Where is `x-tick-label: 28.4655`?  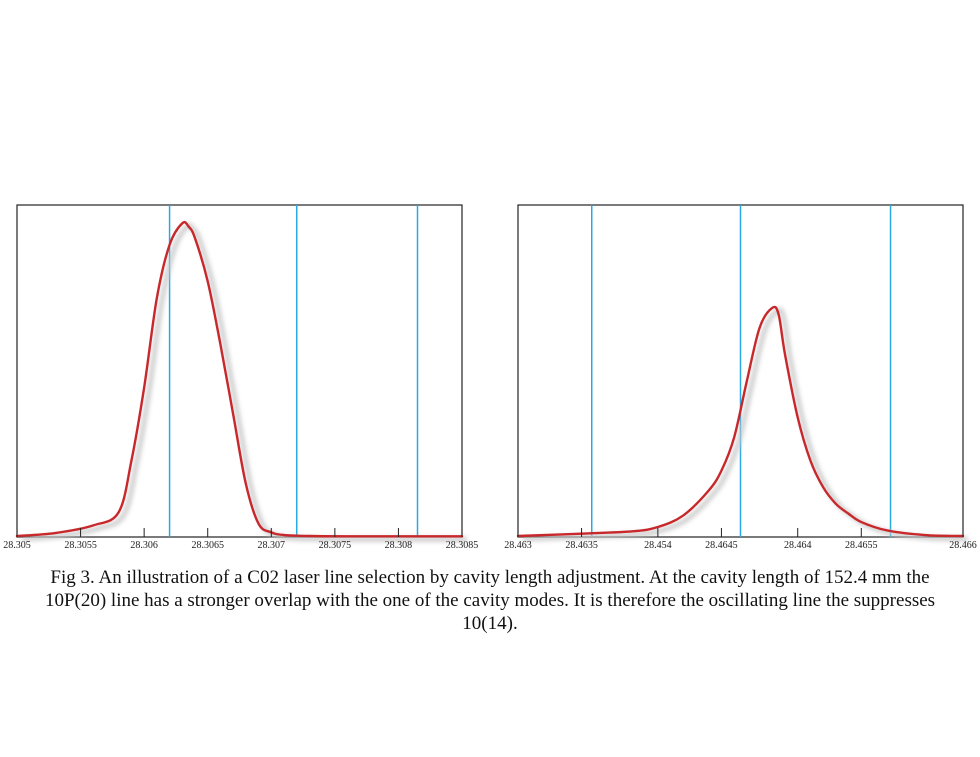
x-tick-label: 28.4655 is located at coordinates (861, 545).